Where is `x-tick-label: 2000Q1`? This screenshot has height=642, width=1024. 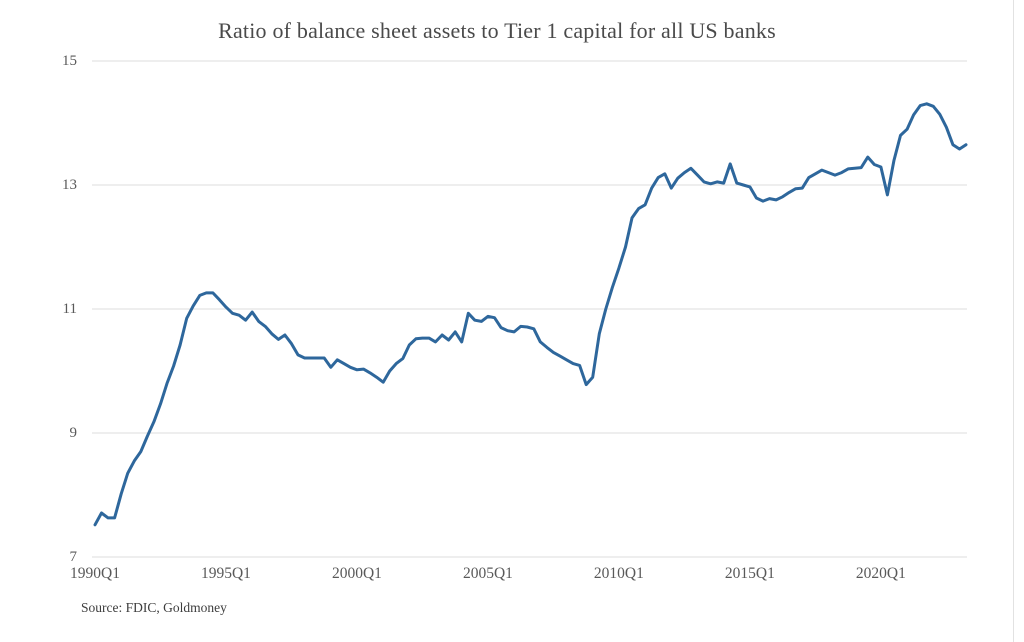 x-tick-label: 2000Q1 is located at coordinates (356, 573).